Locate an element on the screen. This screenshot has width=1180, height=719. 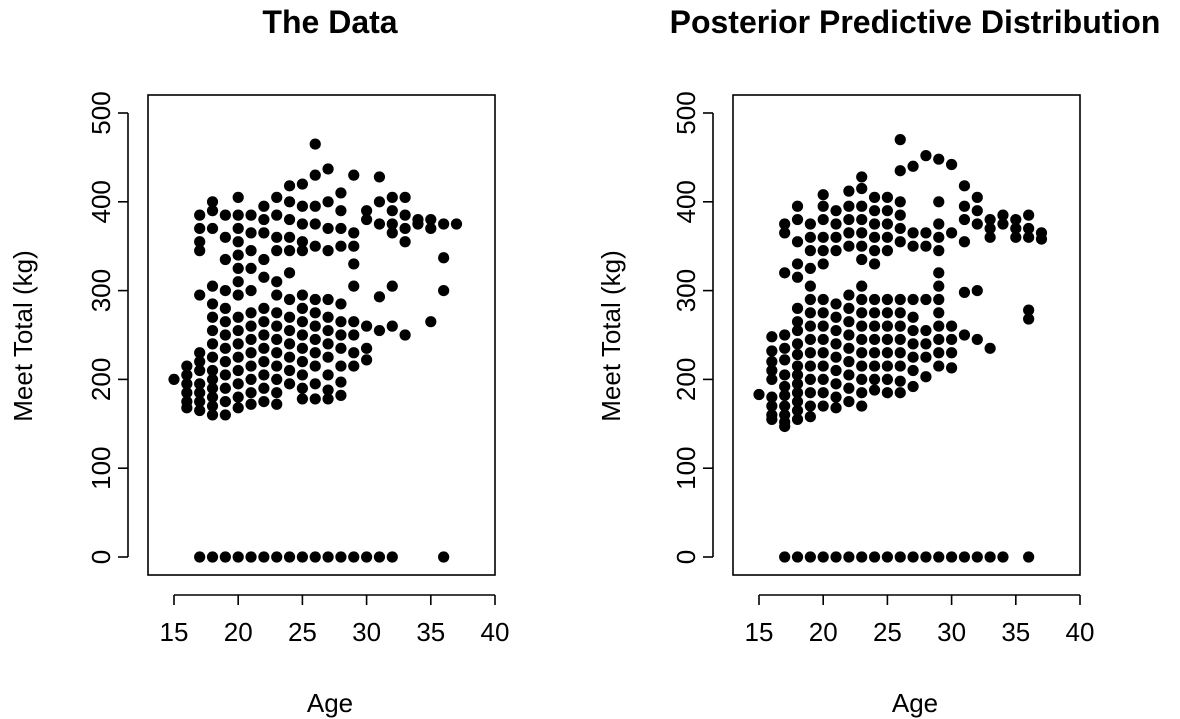
x-tick-label: 40 is located at coordinates (1080, 632).